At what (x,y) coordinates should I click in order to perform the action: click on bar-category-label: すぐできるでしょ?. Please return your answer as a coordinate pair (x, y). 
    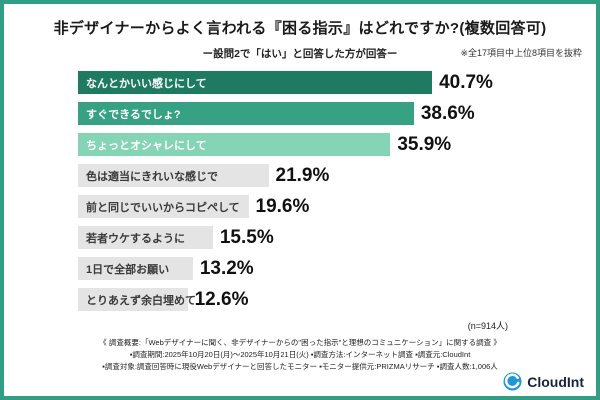
    Looking at the image, I should click on (133, 114).